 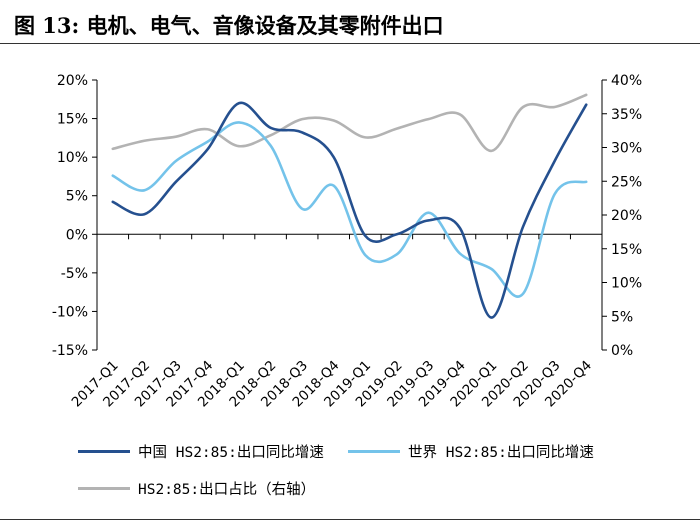 I want to click on title-rule, so click(x=350, y=43).